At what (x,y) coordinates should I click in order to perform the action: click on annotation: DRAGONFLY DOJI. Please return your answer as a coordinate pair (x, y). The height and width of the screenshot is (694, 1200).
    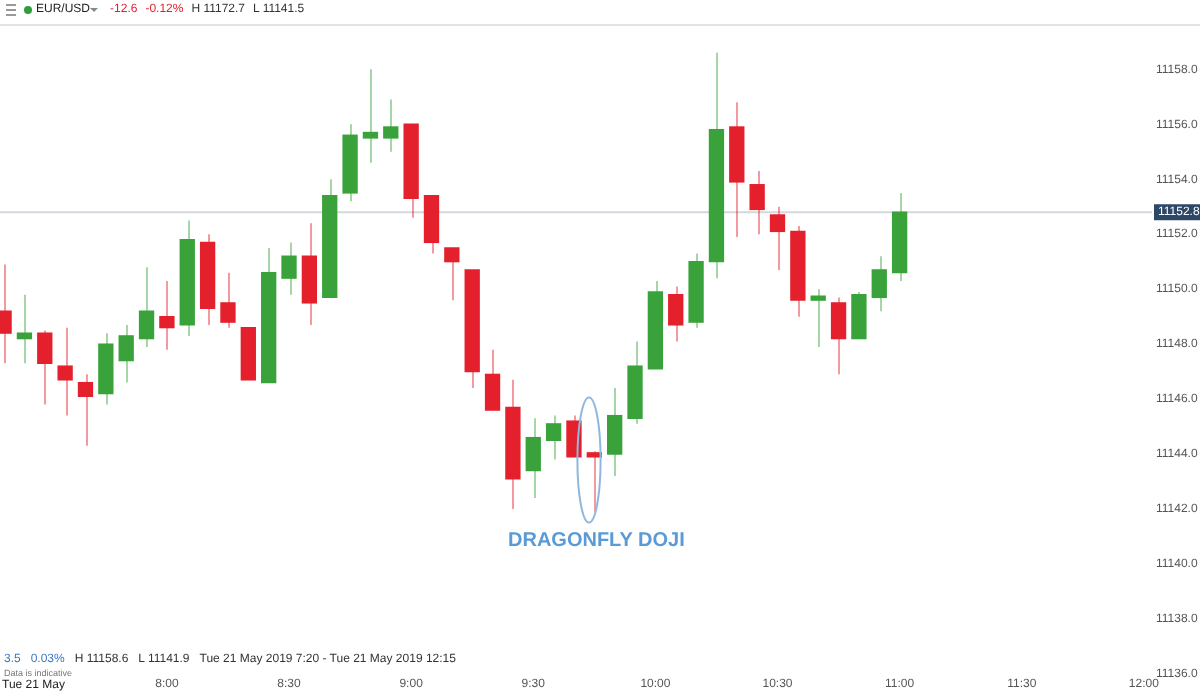
    Looking at the image, I should click on (596, 541).